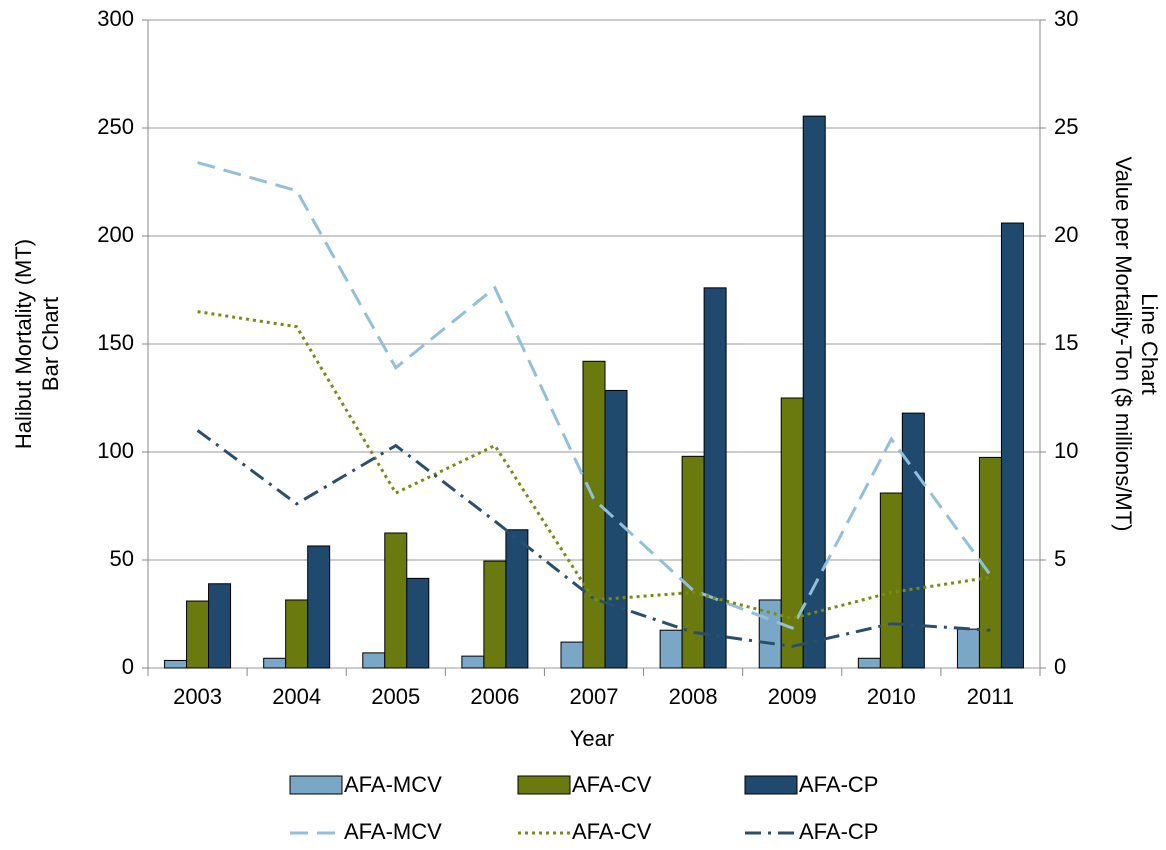 The height and width of the screenshot is (850, 1166). What do you see at coordinates (1066, 342) in the screenshot?
I see `y2-tick-label: 15` at bounding box center [1066, 342].